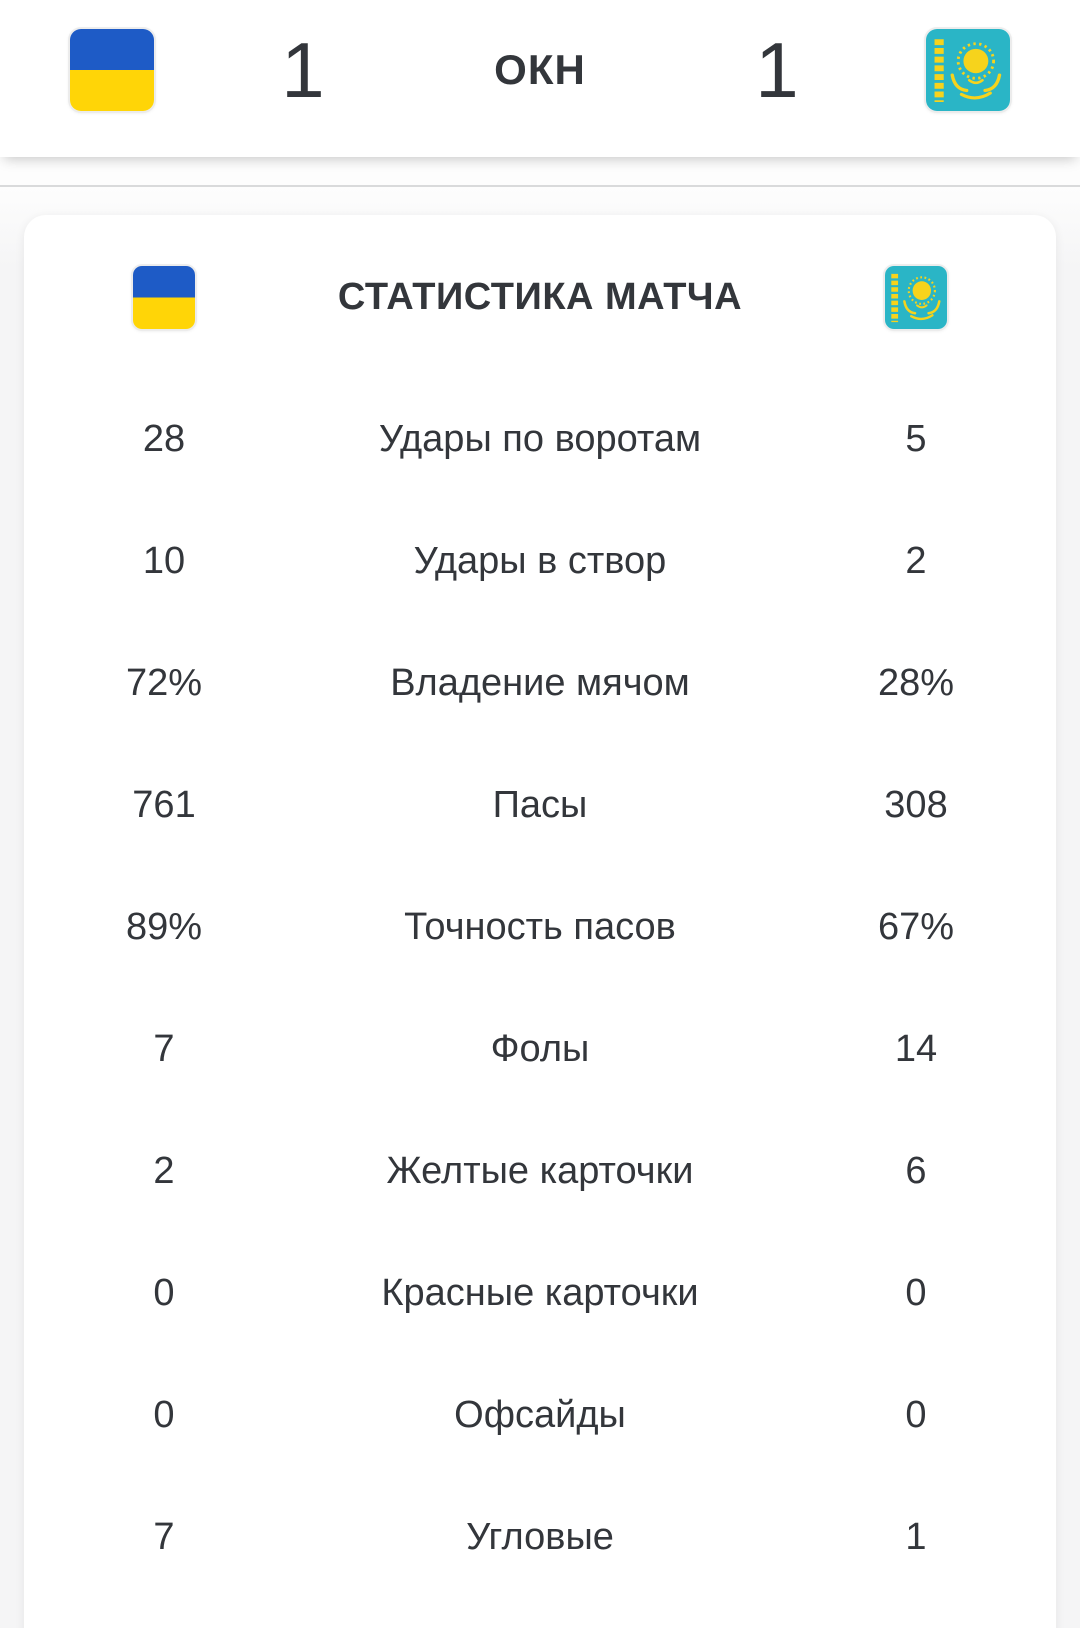  I want to click on stat-label: Удары по воротам, so click(540, 438).